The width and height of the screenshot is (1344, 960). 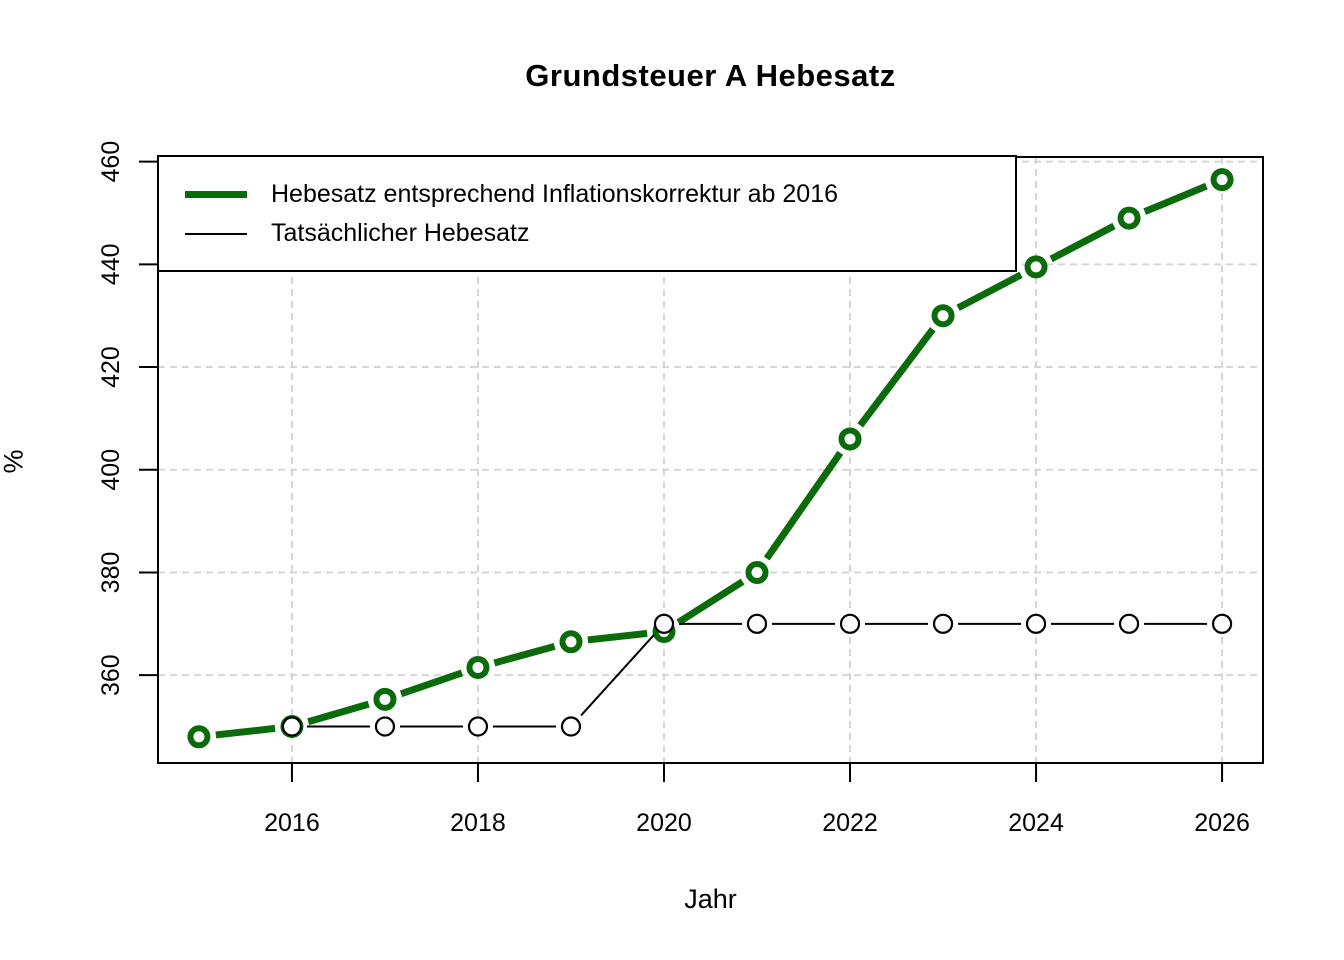 I want to click on y-tick-label: 440, so click(x=111, y=264).